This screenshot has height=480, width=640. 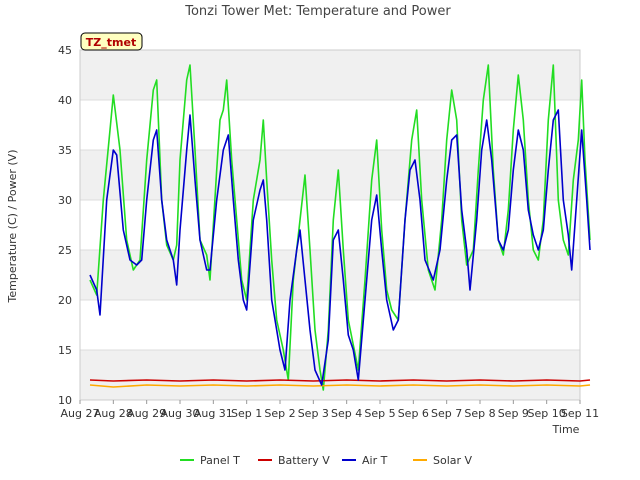 What do you see at coordinates (580, 413) in the screenshot?
I see `x-tick-label: Sep 11` at bounding box center [580, 413].